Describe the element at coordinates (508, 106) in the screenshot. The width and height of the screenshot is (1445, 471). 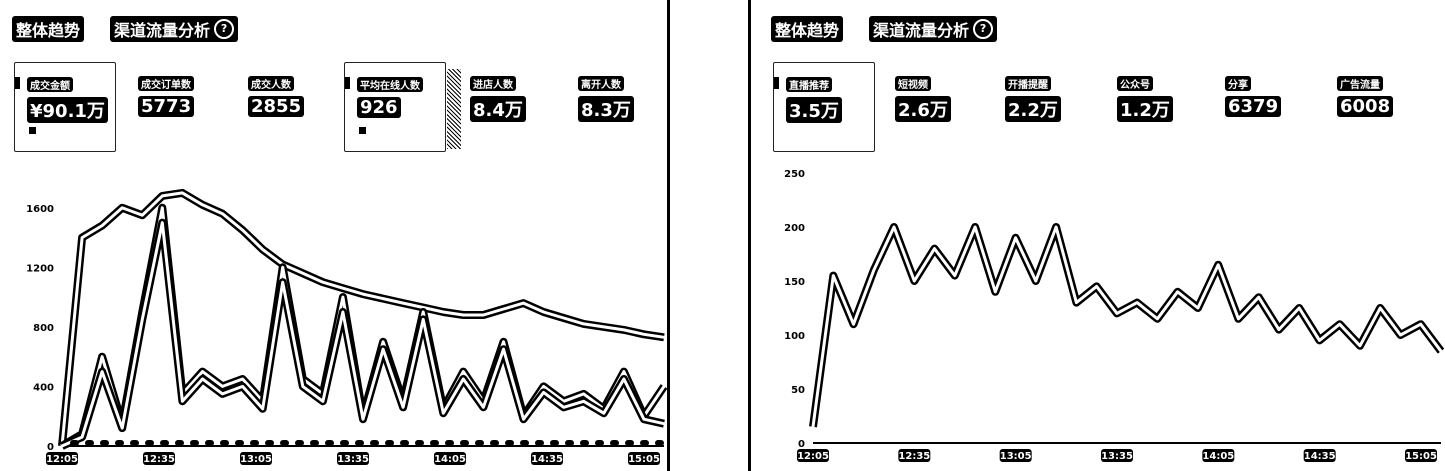
I see `metric-visitors-in: 进店人数 8.4万` at that location.